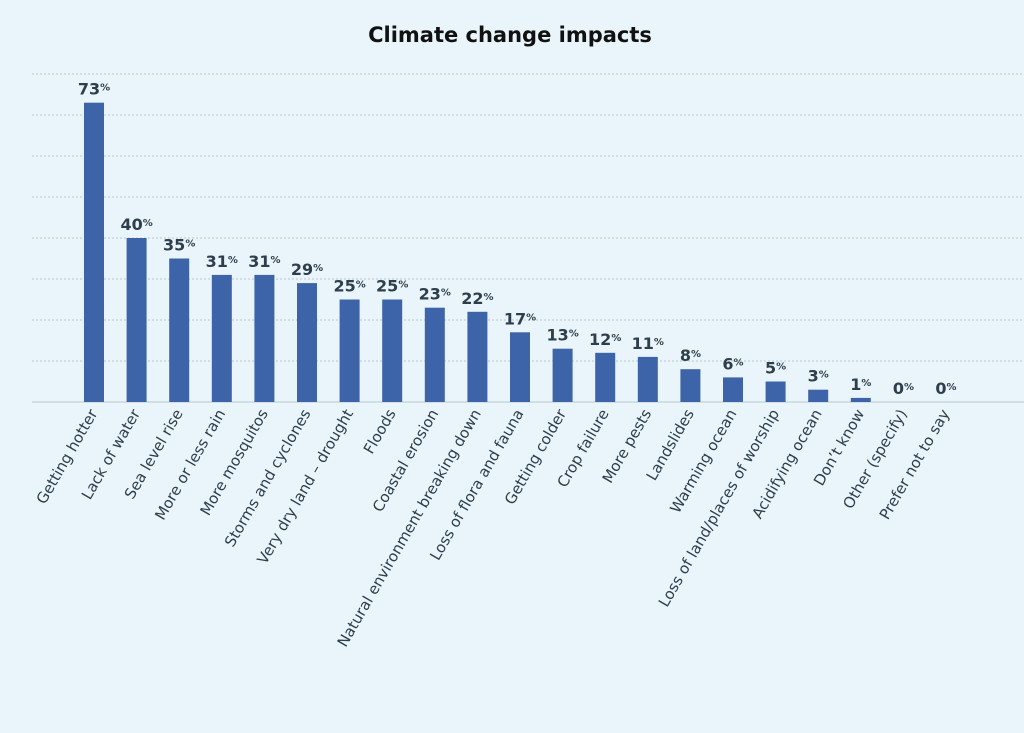  Describe the element at coordinates (818, 376) in the screenshot. I see `data-label: 3%` at that location.